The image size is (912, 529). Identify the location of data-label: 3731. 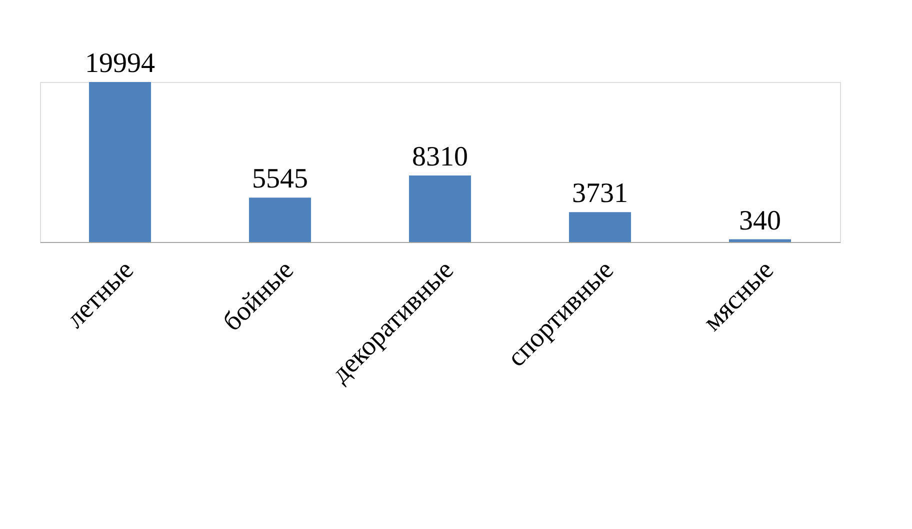
(600, 194).